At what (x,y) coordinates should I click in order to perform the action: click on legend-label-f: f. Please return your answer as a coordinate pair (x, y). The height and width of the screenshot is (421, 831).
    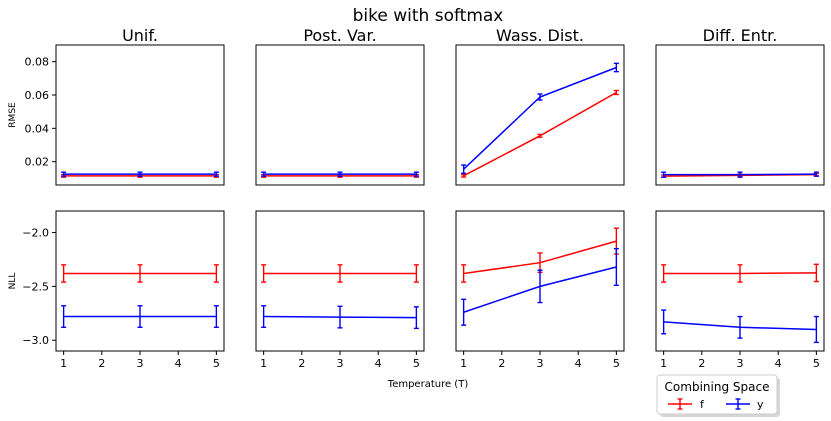
    Looking at the image, I should click on (702, 404).